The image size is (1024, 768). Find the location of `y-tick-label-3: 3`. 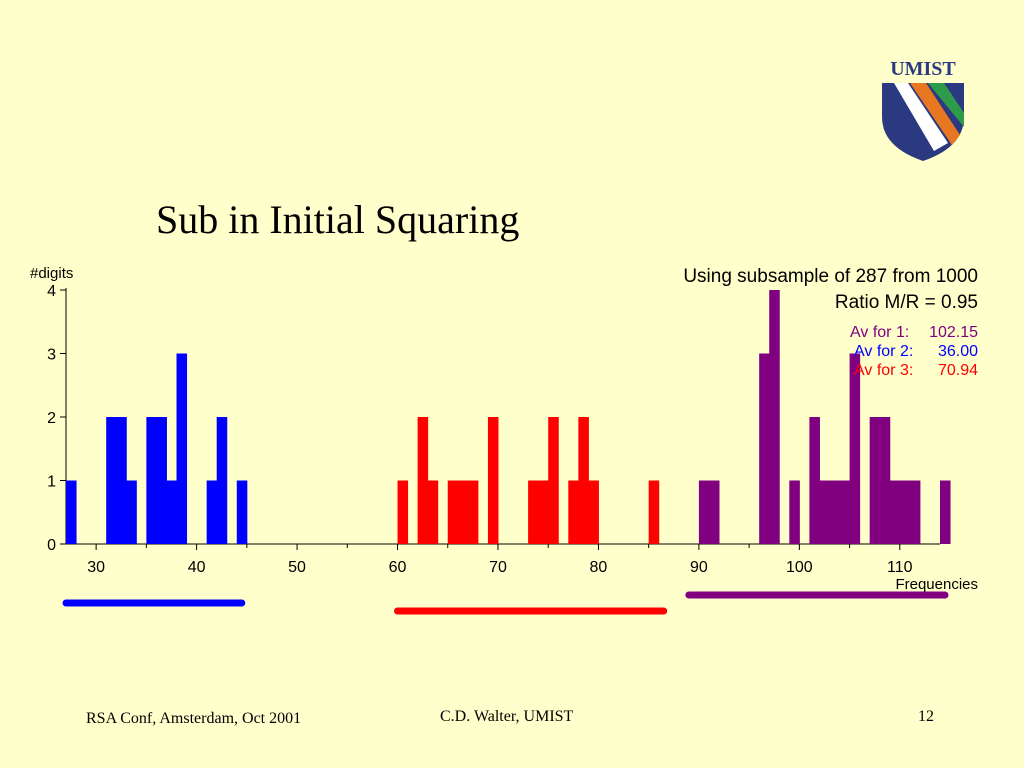

y-tick-label-3: 3 is located at coordinates (51, 355).